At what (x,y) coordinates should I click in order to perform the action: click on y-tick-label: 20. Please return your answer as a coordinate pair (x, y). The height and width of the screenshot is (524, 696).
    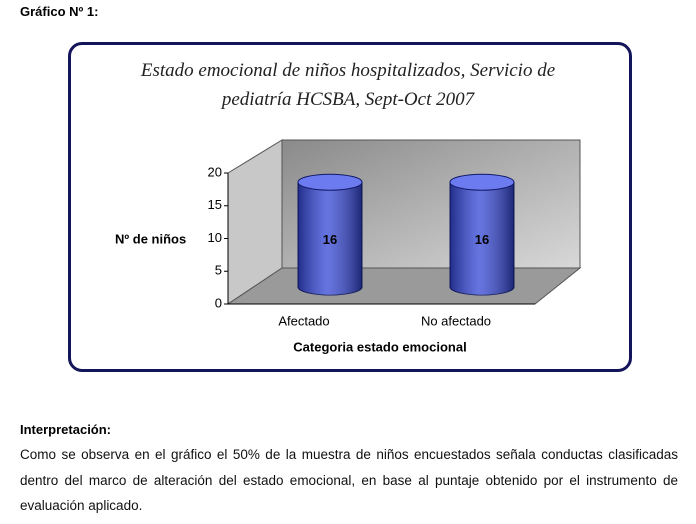
    Looking at the image, I should click on (215, 171).